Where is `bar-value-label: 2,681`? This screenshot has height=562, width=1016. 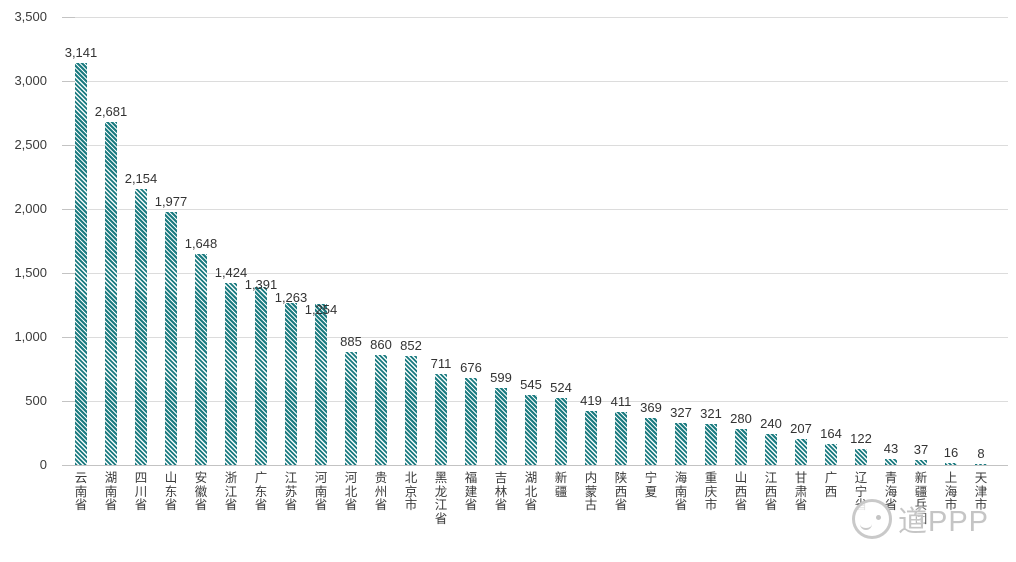
bar-value-label: 2,681 is located at coordinates (111, 111).